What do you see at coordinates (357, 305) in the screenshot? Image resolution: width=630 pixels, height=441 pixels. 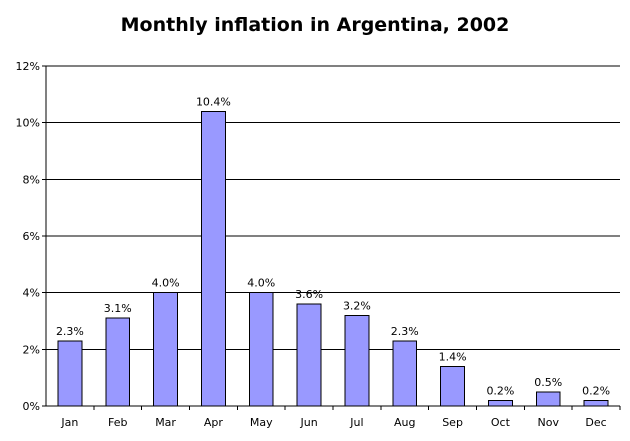 I see `data-label: 3.2%` at bounding box center [357, 305].